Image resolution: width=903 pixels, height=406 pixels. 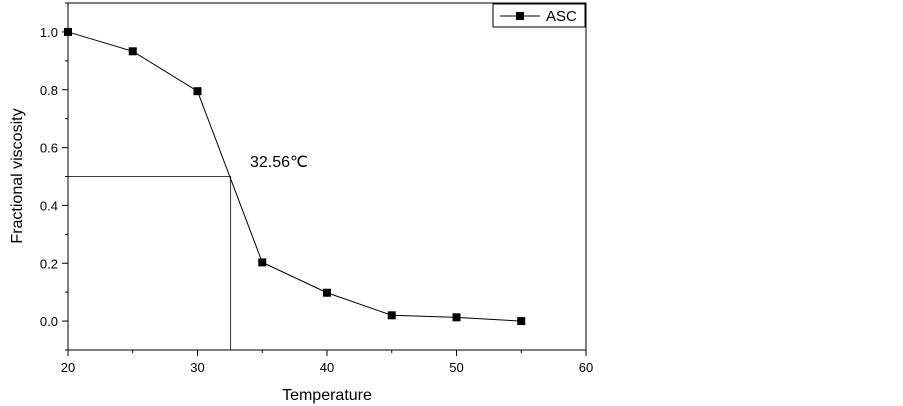 What do you see at coordinates (54, 176) in the screenshot?
I see `y-axis-ticks: 0.0 0.2 0.4 0.6 0.8 1.0` at bounding box center [54, 176].